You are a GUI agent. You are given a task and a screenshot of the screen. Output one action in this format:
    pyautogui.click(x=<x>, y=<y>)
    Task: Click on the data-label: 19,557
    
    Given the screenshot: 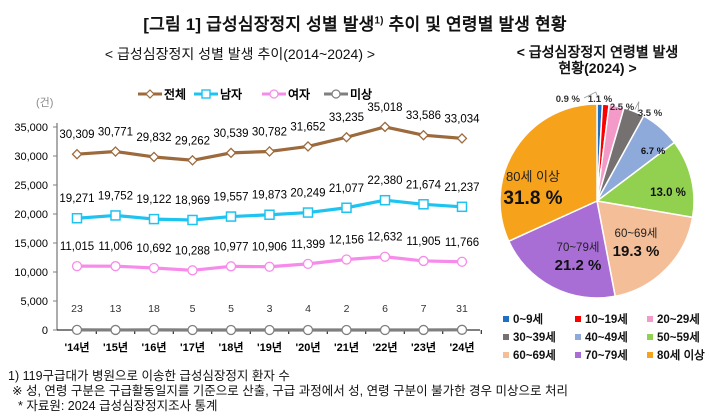 What is the action you would take?
    pyautogui.click(x=230, y=198)
    